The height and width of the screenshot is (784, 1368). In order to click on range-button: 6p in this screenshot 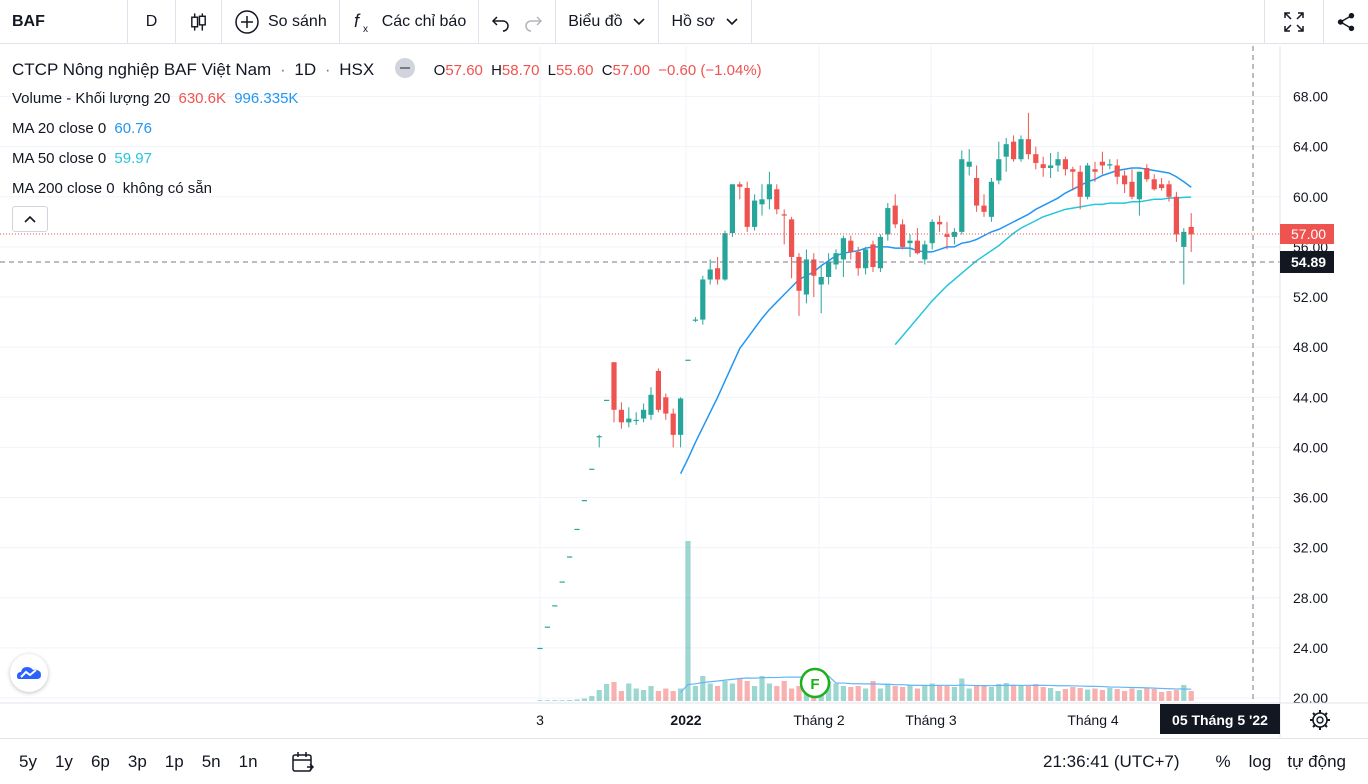, I will do `click(100, 761)`.